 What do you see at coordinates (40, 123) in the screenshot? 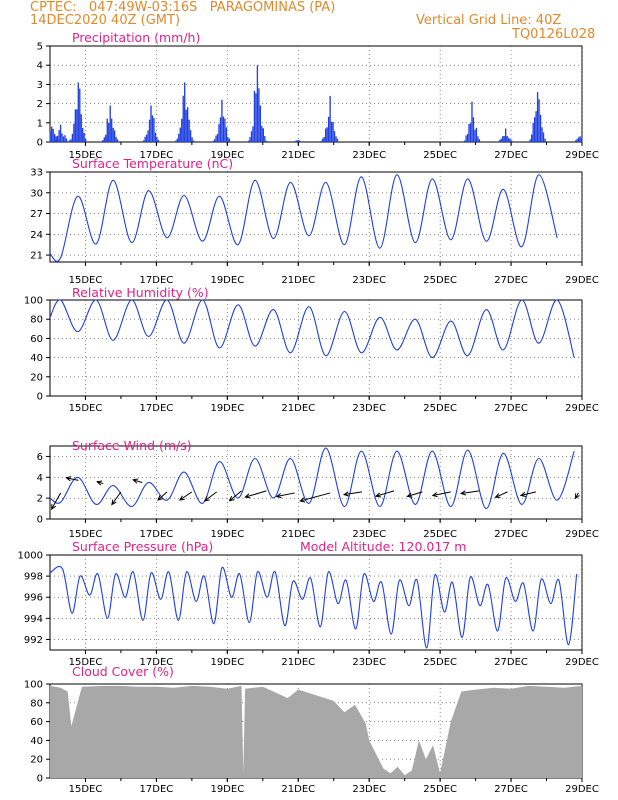
I see `y-tick-label: 1` at bounding box center [40, 123].